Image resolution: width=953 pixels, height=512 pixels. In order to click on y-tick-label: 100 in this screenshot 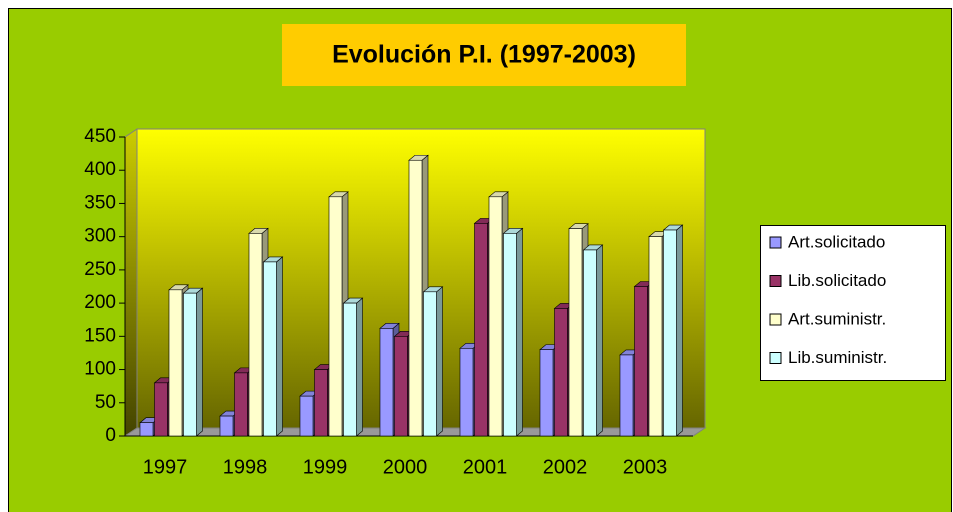, I will do `click(100, 369)`.